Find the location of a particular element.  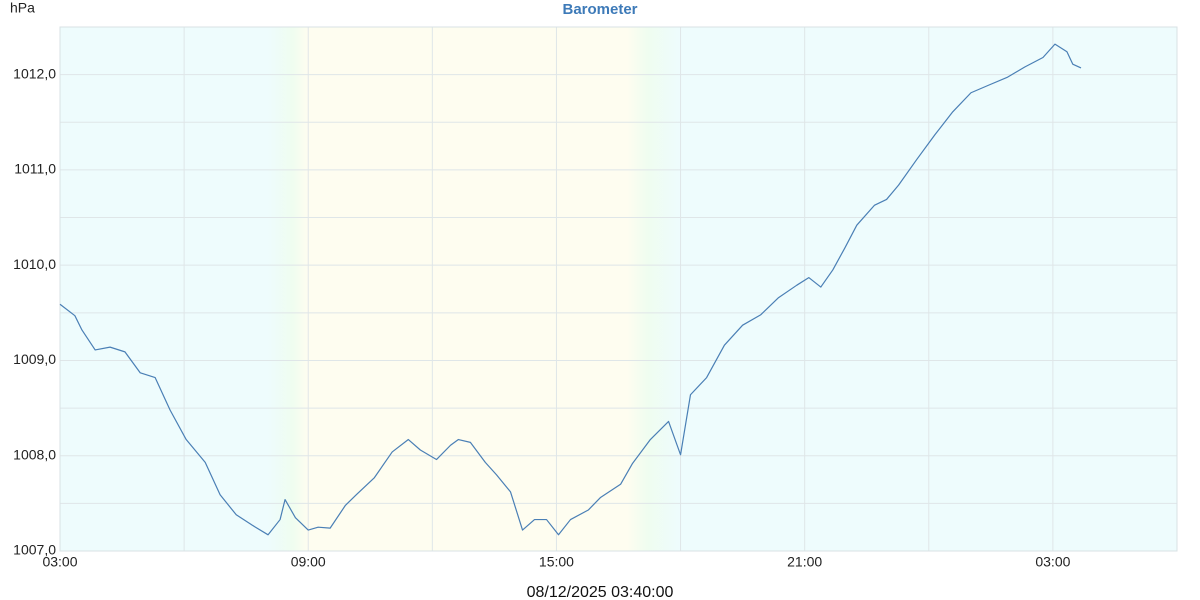

y-tick-label: 1010,0 is located at coordinates (34, 264).